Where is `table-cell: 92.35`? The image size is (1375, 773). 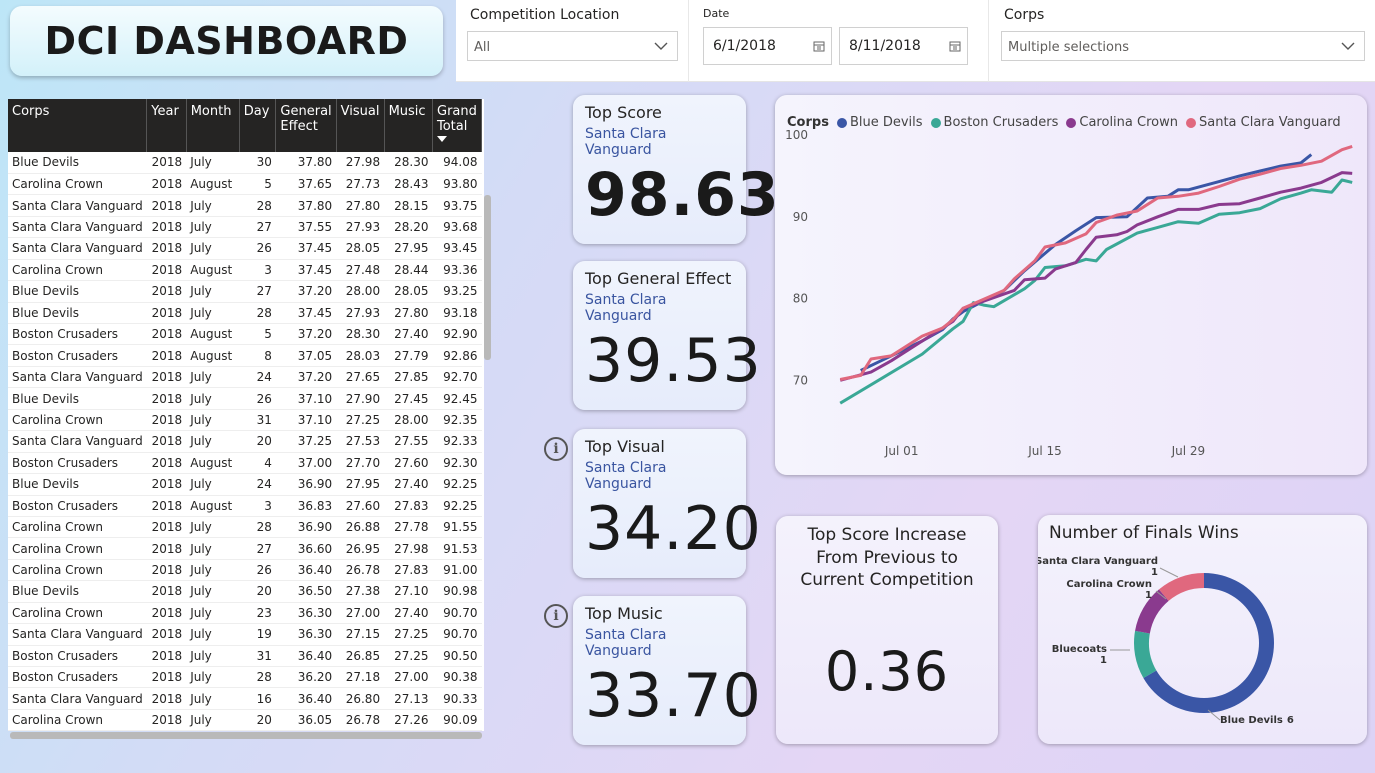
table-cell: 92.35 is located at coordinates (457, 420).